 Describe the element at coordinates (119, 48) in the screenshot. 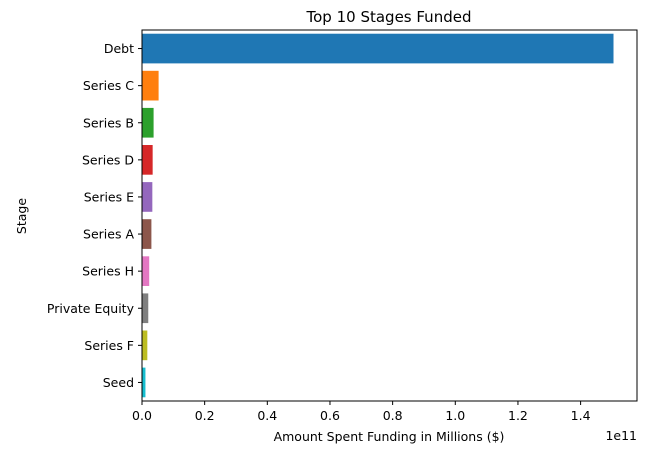

I see `y-tick-label: Debt` at that location.